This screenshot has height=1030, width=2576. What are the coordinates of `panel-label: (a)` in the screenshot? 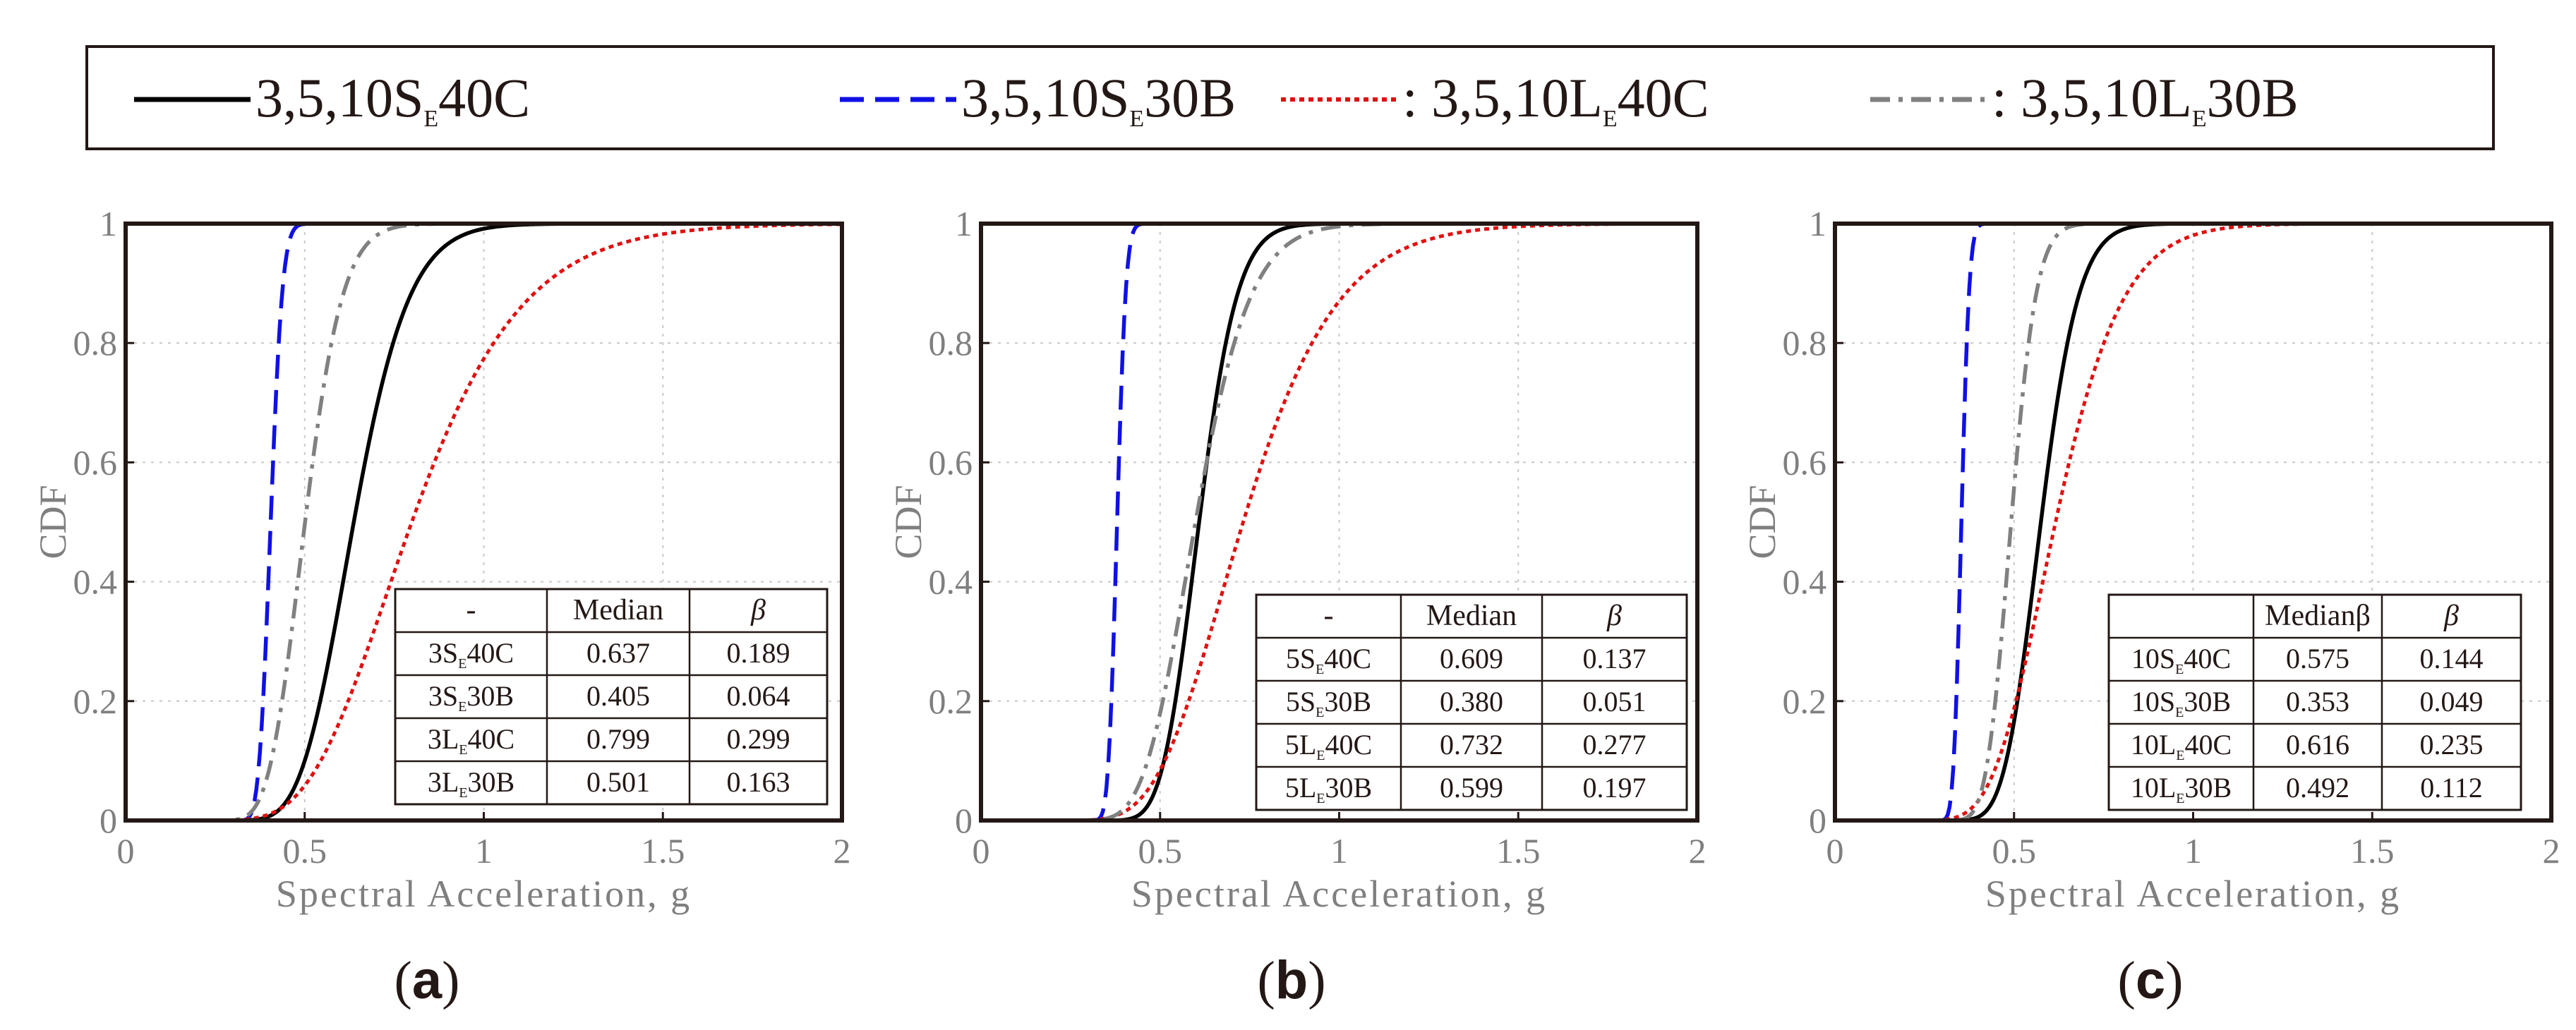 It's located at (427, 980).